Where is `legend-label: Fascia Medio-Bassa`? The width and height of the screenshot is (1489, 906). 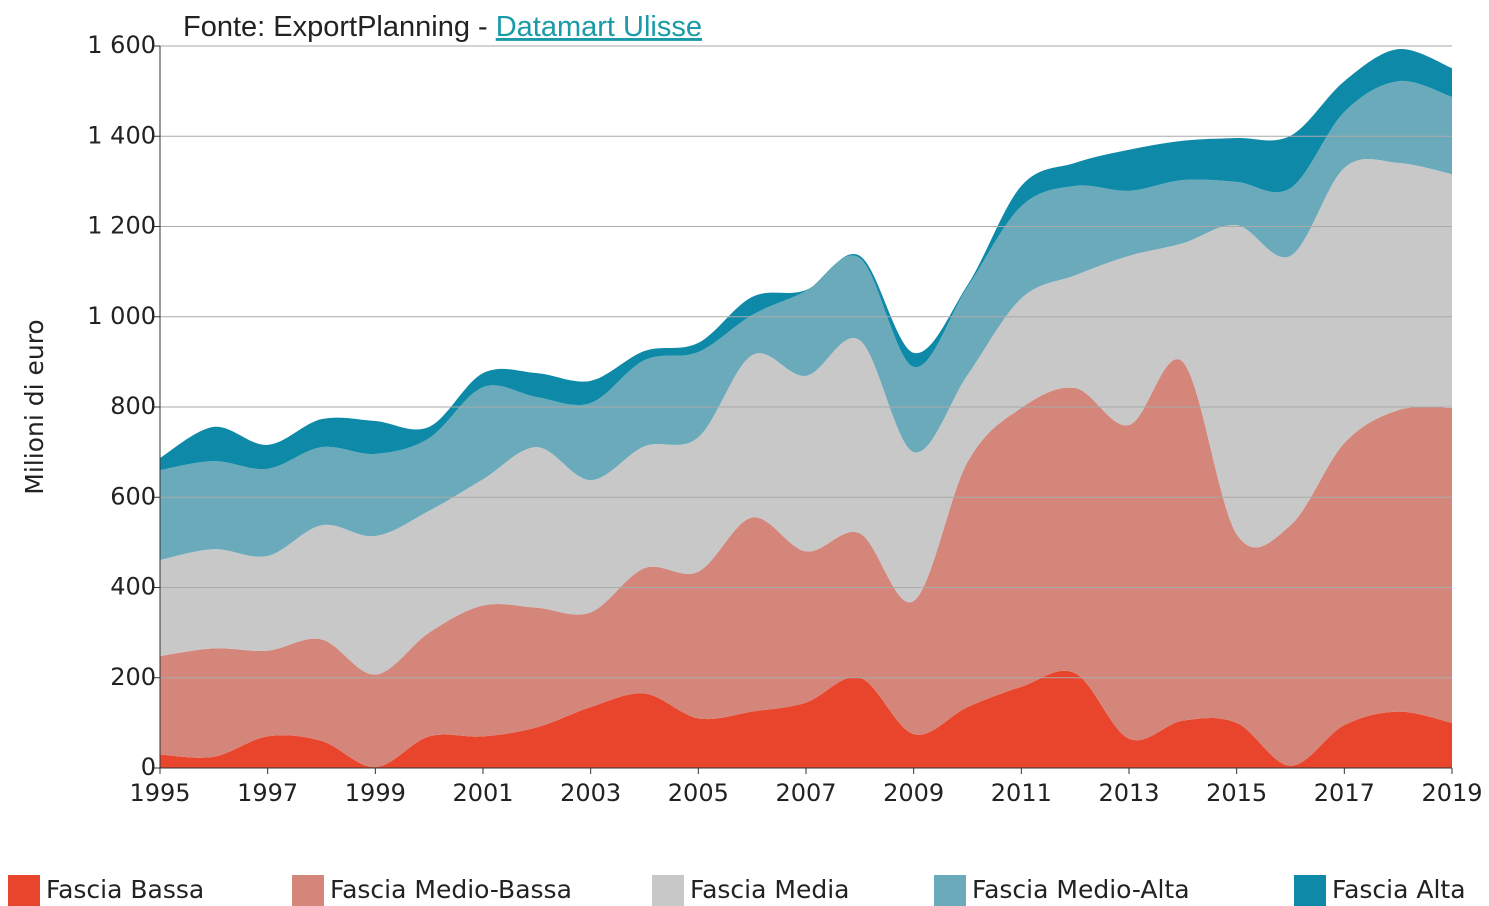
legend-label: Fascia Medio-Bassa is located at coordinates (451, 889).